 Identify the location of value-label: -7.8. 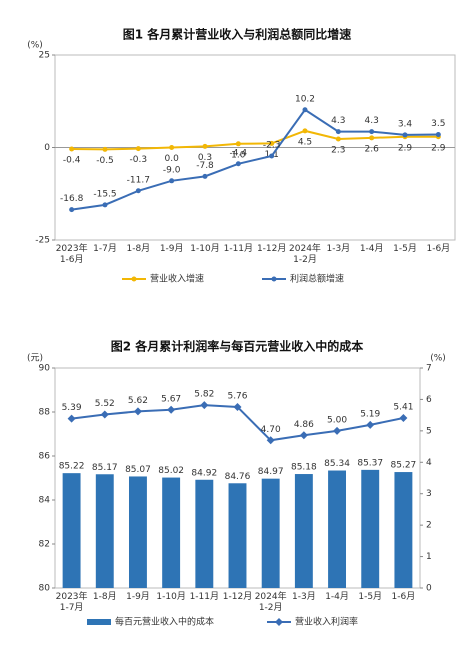
(205, 166).